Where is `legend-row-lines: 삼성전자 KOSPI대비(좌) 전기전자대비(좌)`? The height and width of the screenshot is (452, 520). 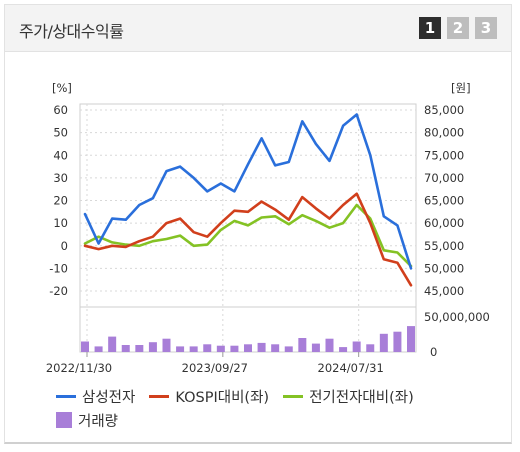 legend-row-lines: 삼성전자 KOSPI대비(좌) 전기전자대비(좌) is located at coordinates (235, 396).